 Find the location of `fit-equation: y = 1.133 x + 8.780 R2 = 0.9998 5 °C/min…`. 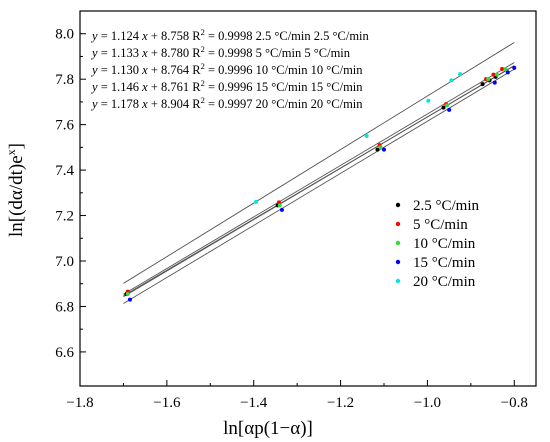

fit-equation: y = 1.133 x + 8.780 R2 = 0.9998 5 °C/min… is located at coordinates (220, 52).